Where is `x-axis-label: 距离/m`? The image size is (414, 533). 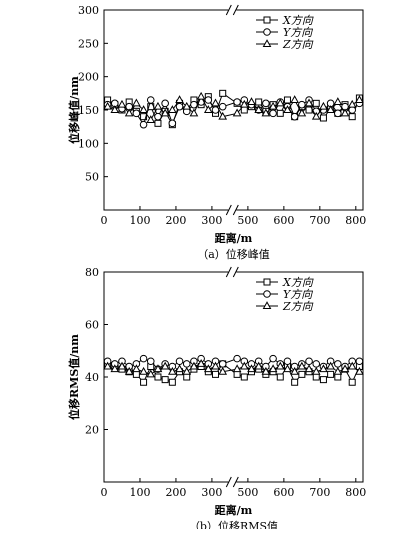
x-axis-label: 距离/m is located at coordinates (234, 238).